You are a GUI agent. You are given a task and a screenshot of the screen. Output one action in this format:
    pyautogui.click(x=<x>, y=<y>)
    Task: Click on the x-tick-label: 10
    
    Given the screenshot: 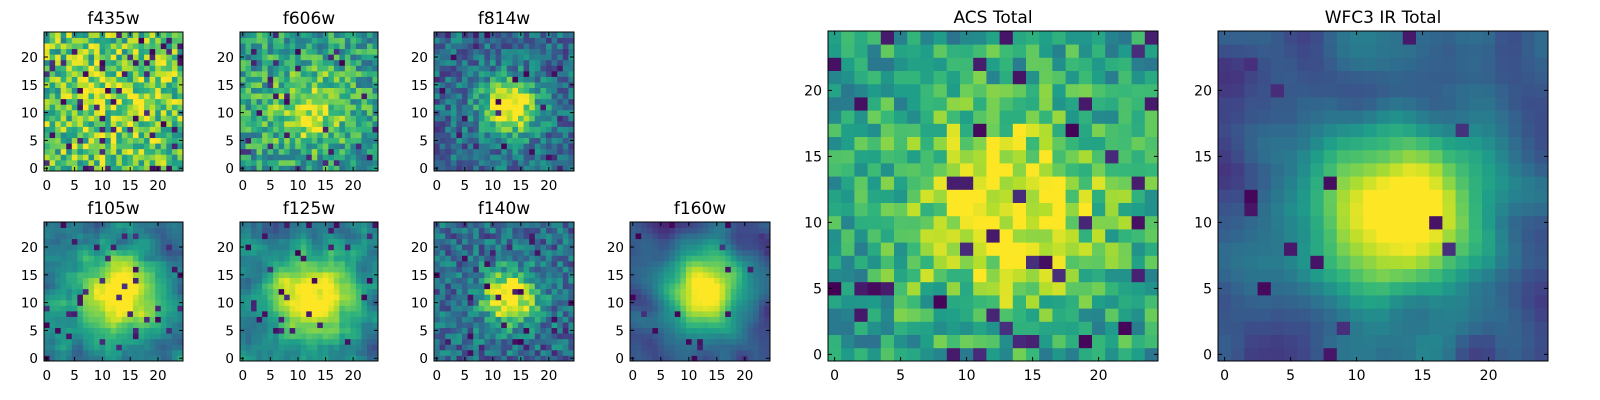 What is the action you would take?
    pyautogui.click(x=688, y=376)
    